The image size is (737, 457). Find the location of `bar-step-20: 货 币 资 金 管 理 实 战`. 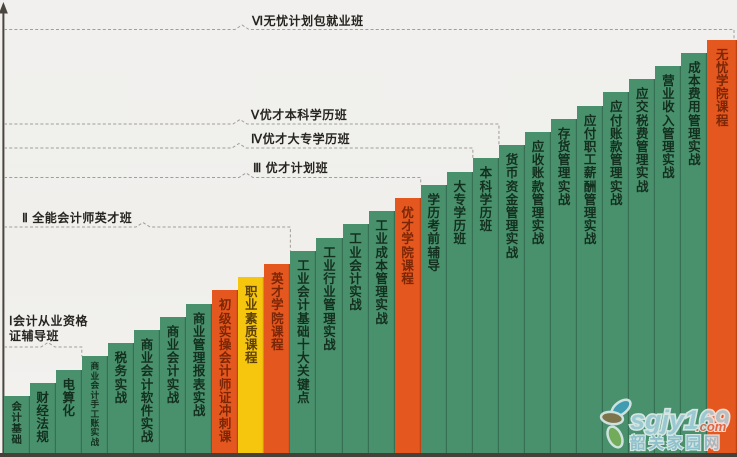

bar-step-20: 货 币 资 金 管 理 实 战 is located at coordinates (511, 299).